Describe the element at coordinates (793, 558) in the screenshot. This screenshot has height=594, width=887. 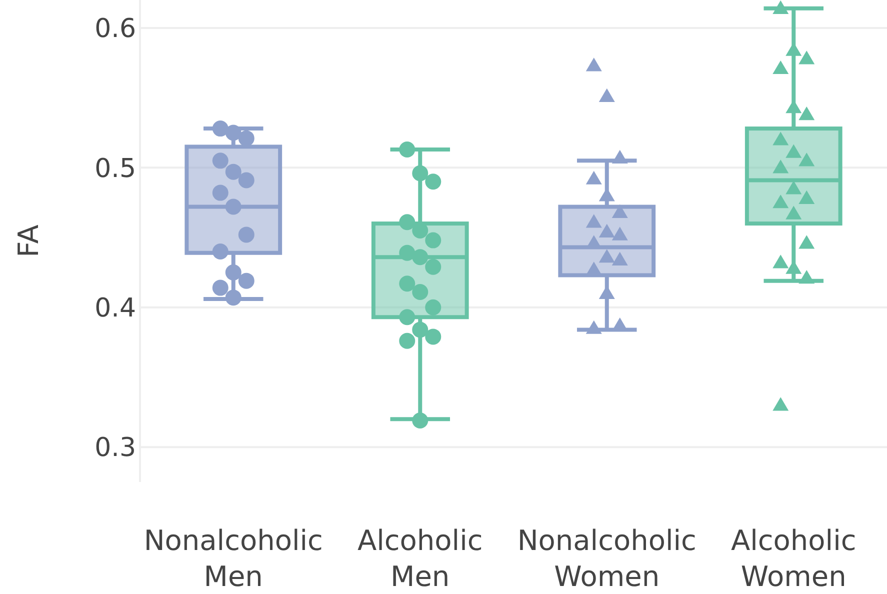
I see `x-tick-label: Alcoholic Women` at that location.